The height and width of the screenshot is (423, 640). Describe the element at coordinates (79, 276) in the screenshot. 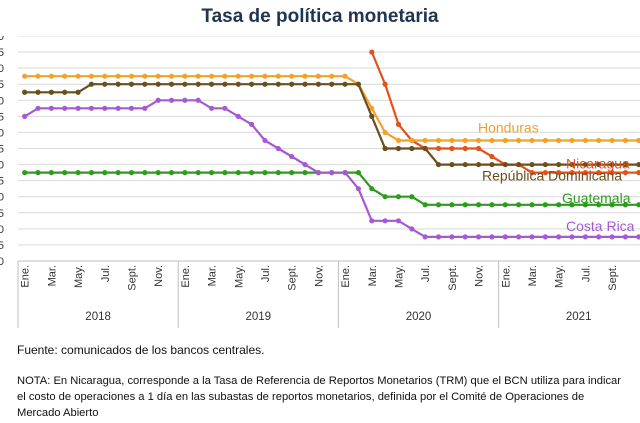

I see `x-tick-label: May.` at that location.